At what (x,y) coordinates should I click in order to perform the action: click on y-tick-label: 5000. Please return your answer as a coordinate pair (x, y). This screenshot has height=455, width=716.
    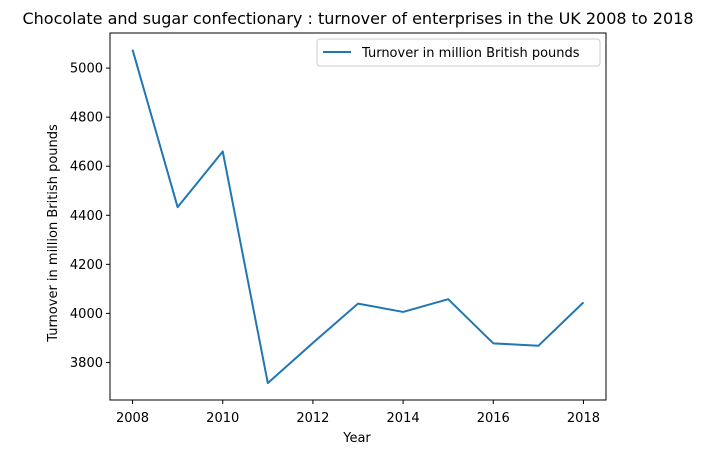
    Looking at the image, I should click on (86, 69).